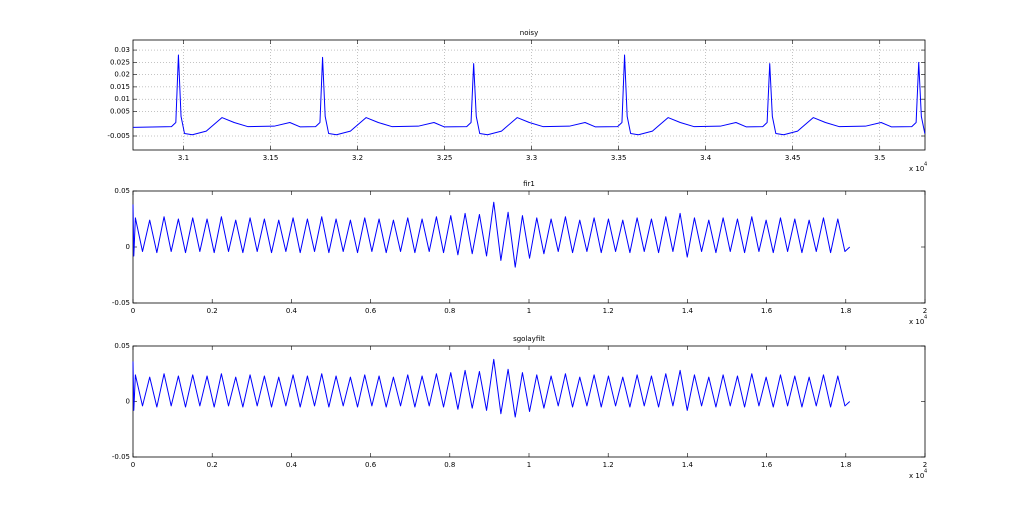 This screenshot has height=513, width=1024. I want to click on subplot-title: fir1, so click(529, 184).